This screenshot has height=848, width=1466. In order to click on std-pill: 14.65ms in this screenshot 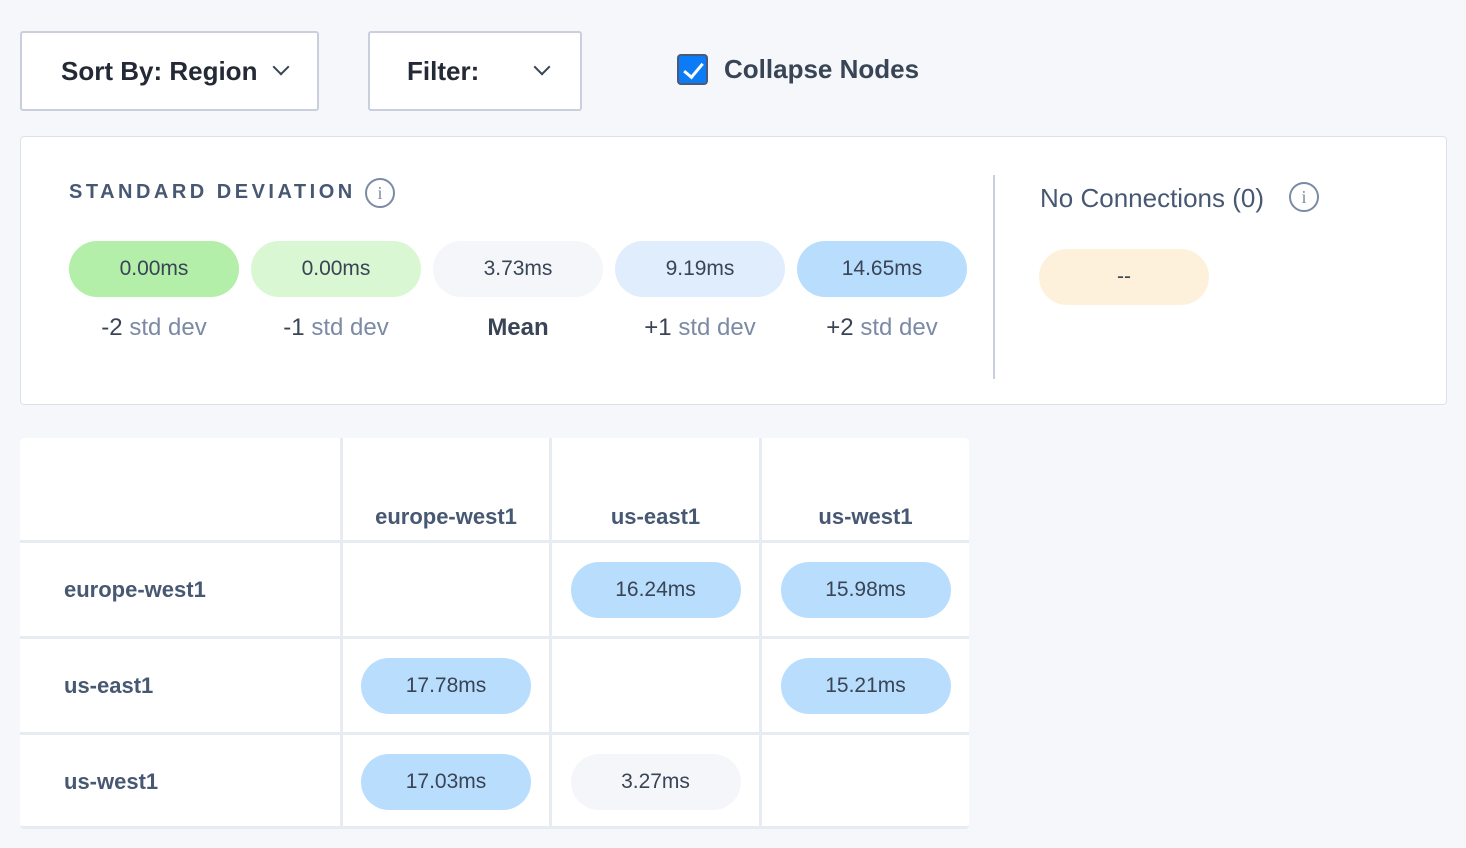, I will do `click(882, 269)`.